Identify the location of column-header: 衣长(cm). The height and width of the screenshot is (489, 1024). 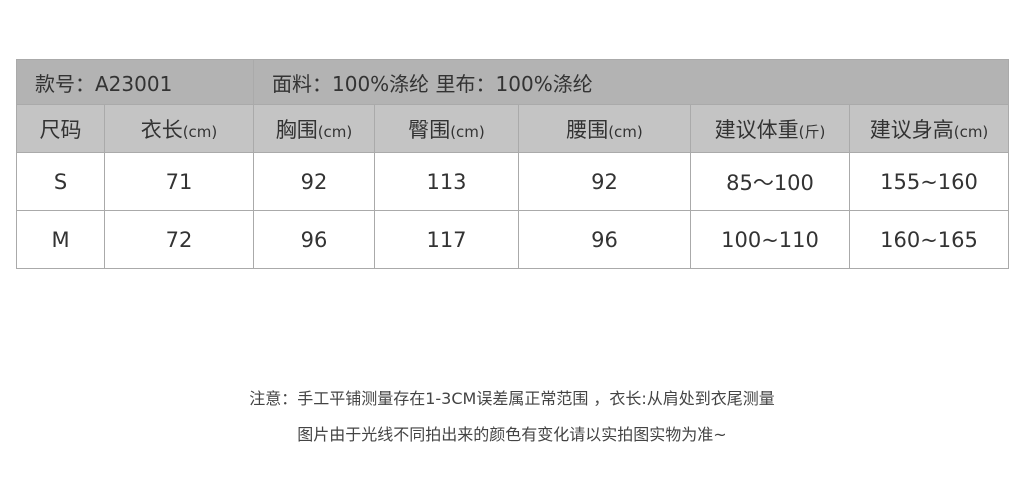
(179, 128).